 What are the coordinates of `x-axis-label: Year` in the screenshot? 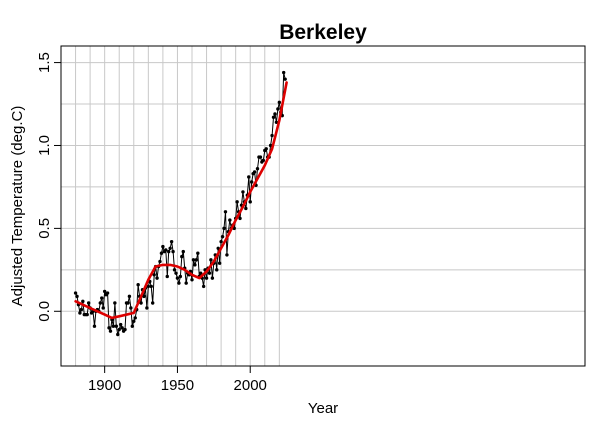 It's located at (323, 408).